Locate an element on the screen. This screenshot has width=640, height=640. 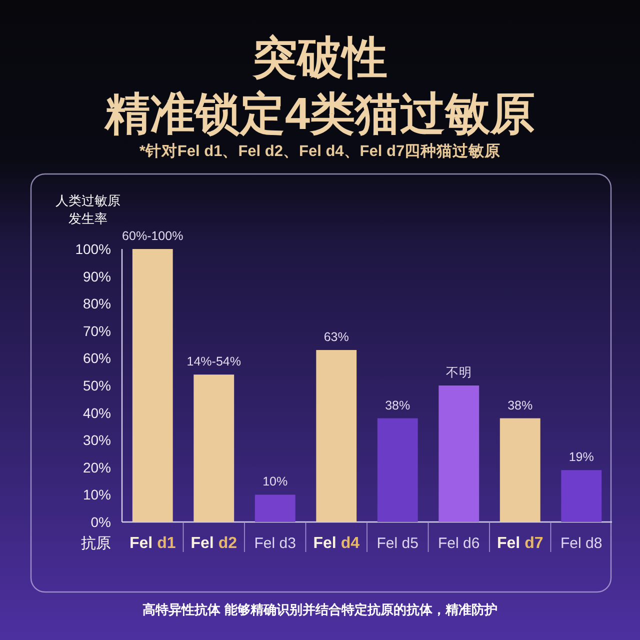
y-tick-label: 30% is located at coordinates (96, 440).